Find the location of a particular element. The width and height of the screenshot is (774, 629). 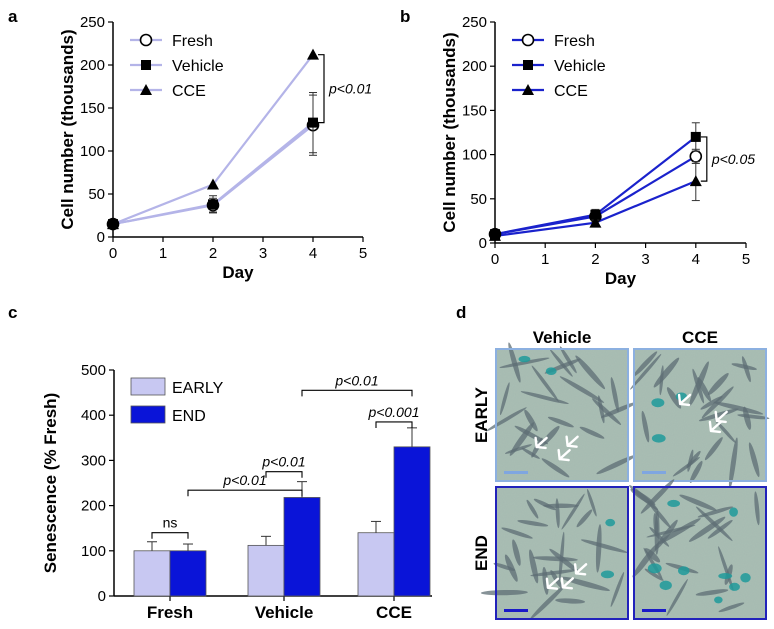

micrograph is located at coordinates (698, 549).